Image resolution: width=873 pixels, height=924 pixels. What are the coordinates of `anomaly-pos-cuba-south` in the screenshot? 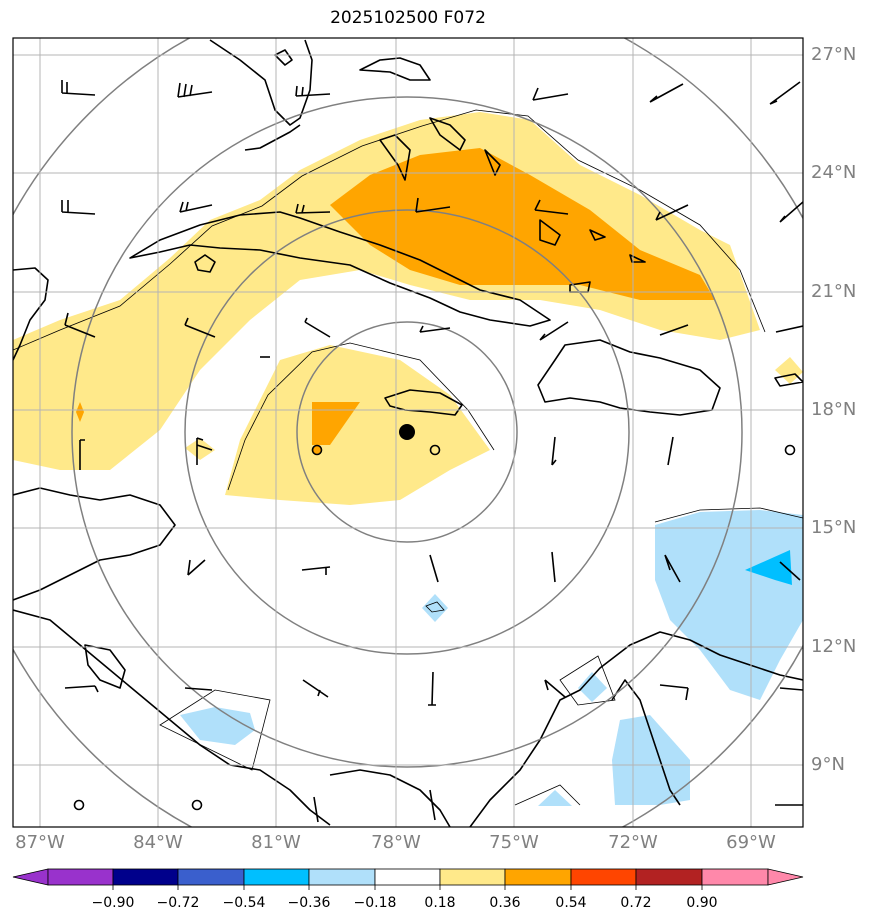 It's located at (357, 425).